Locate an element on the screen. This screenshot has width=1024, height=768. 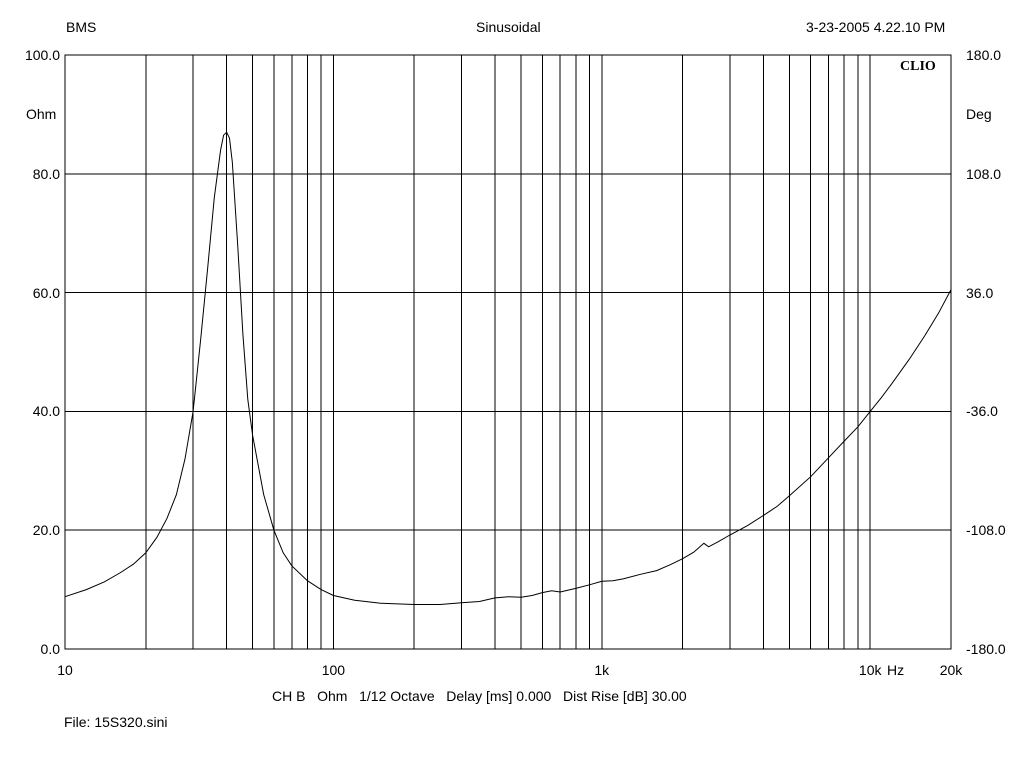
y-axis-left-unit: Ohm is located at coordinates (41, 114).